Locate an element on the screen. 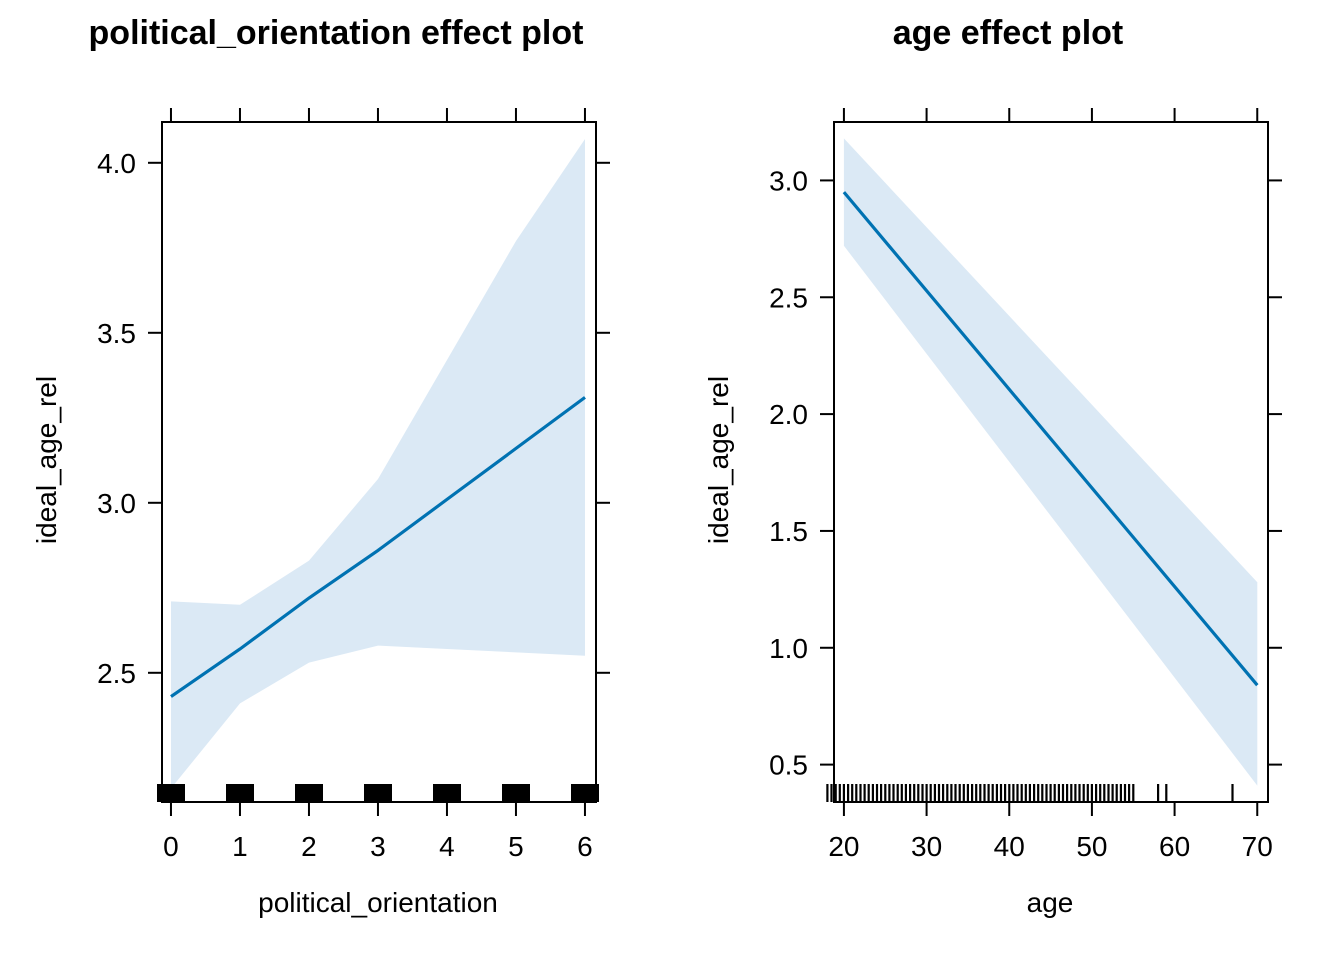 The height and width of the screenshot is (960, 1344). age-x-axis-label: age is located at coordinates (1050, 902).